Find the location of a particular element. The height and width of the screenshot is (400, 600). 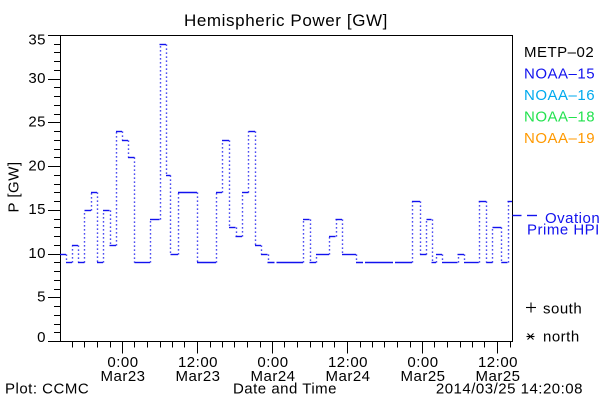

svg-text: 15 is located at coordinates (37, 209).